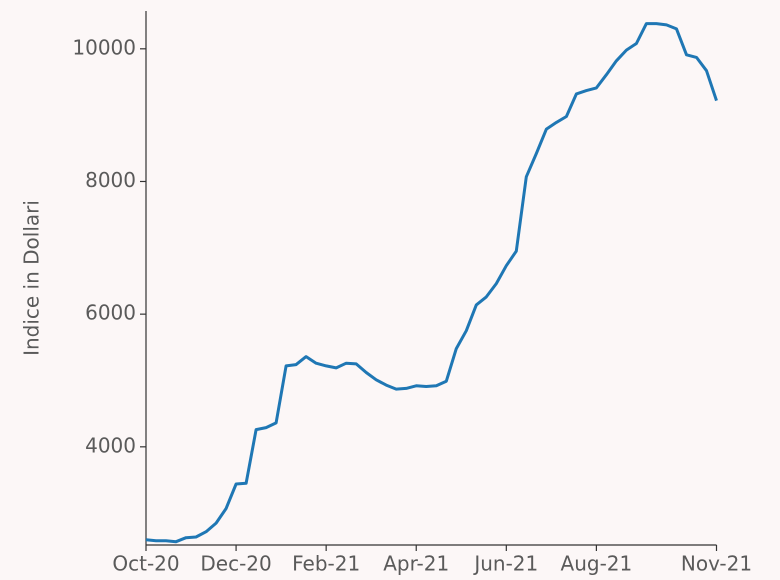  I want to click on y-tick-label: 4000, so click(110, 445).